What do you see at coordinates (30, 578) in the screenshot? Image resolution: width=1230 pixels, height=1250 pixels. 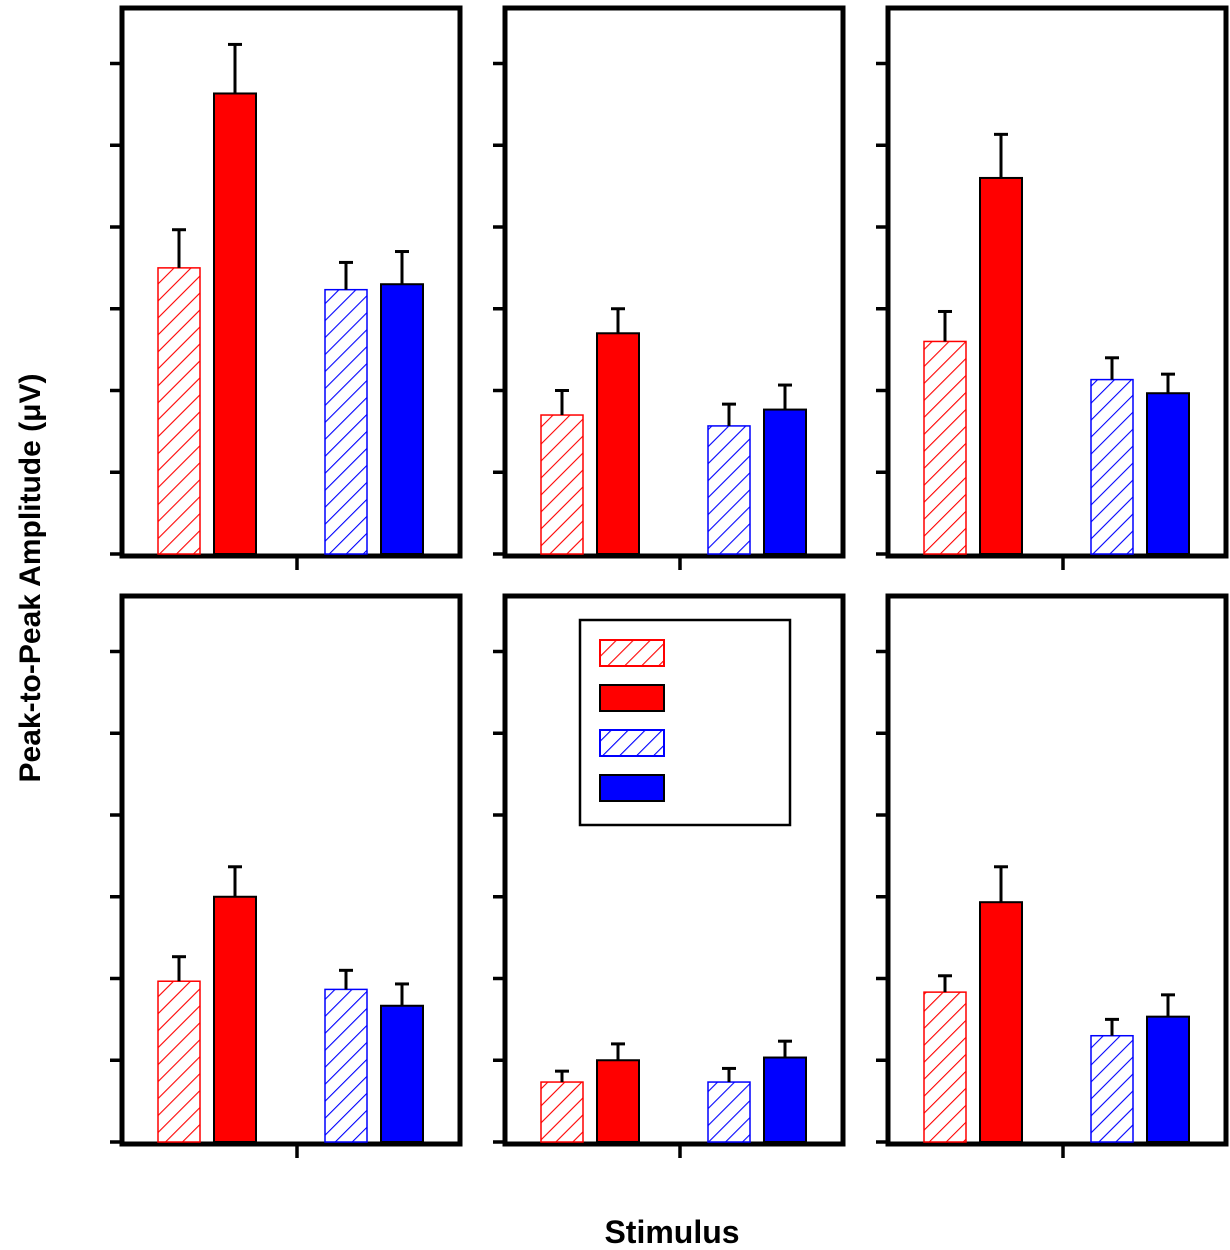 I see `y-axis-label: Peak-to-Peak Amplitude (μV)` at bounding box center [30, 578].